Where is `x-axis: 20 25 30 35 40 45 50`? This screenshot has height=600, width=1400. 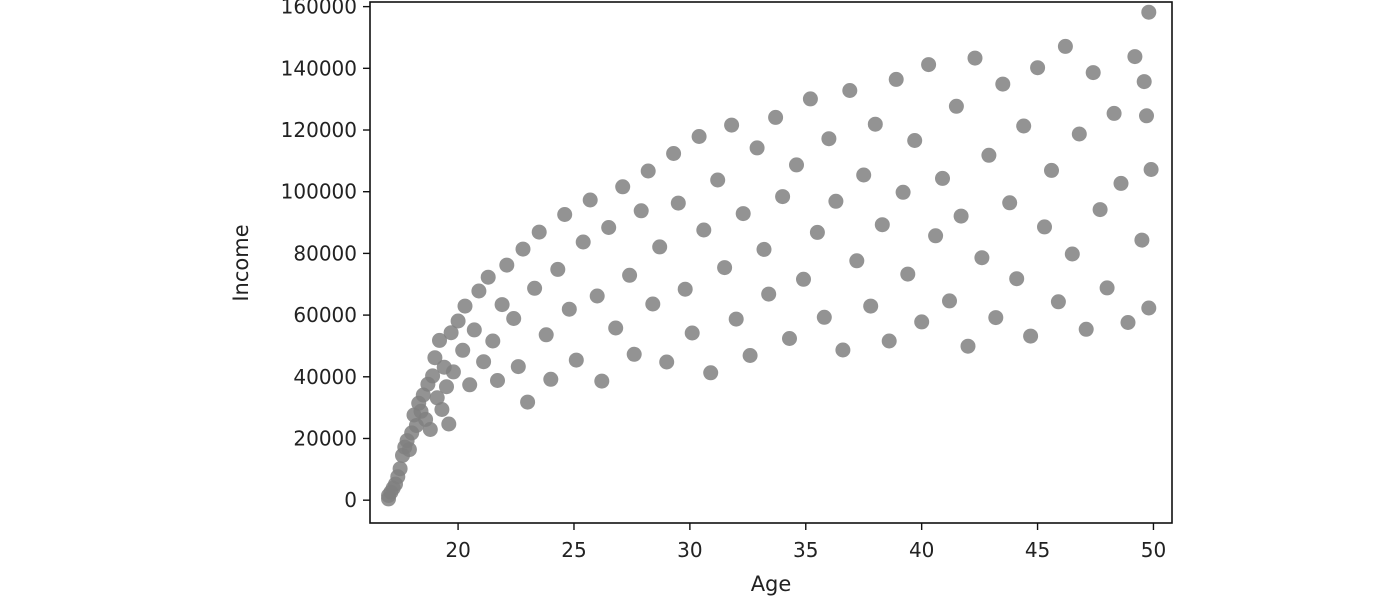
x-axis: 20 25 30 35 40 45 50 is located at coordinates (805, 542).